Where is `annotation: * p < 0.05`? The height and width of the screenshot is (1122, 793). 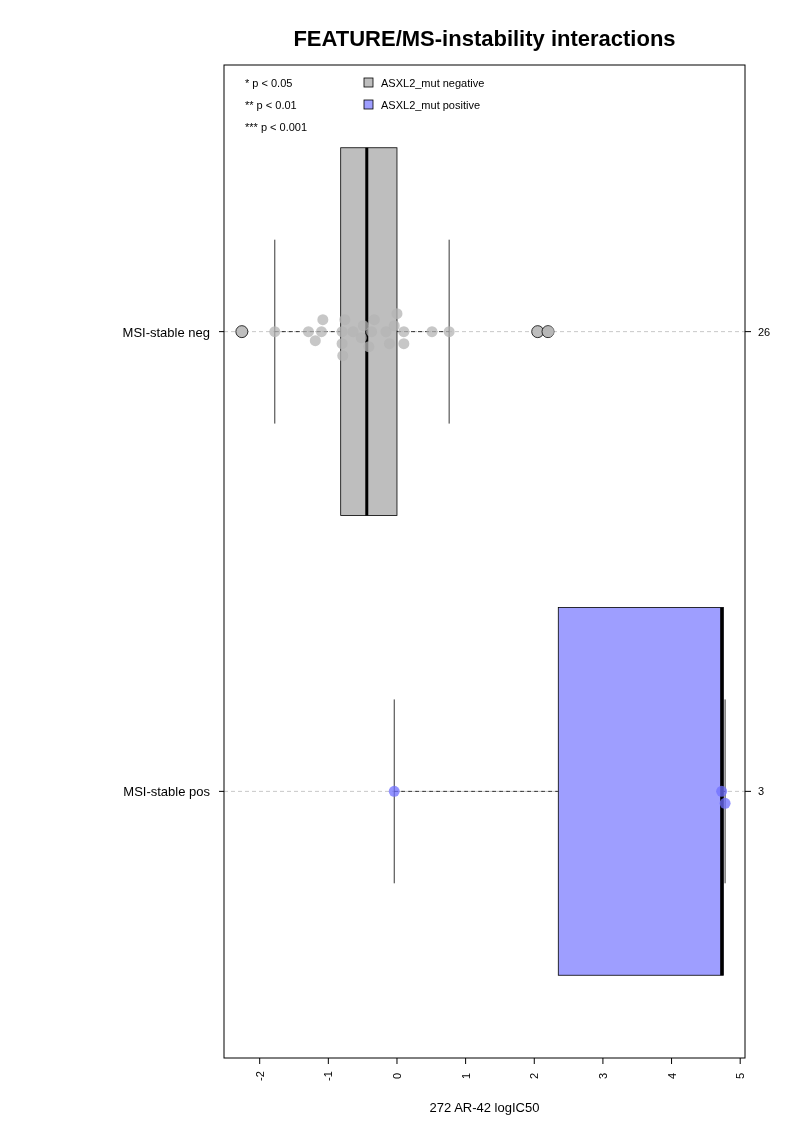
annotation: * p < 0.05 is located at coordinates (269, 83).